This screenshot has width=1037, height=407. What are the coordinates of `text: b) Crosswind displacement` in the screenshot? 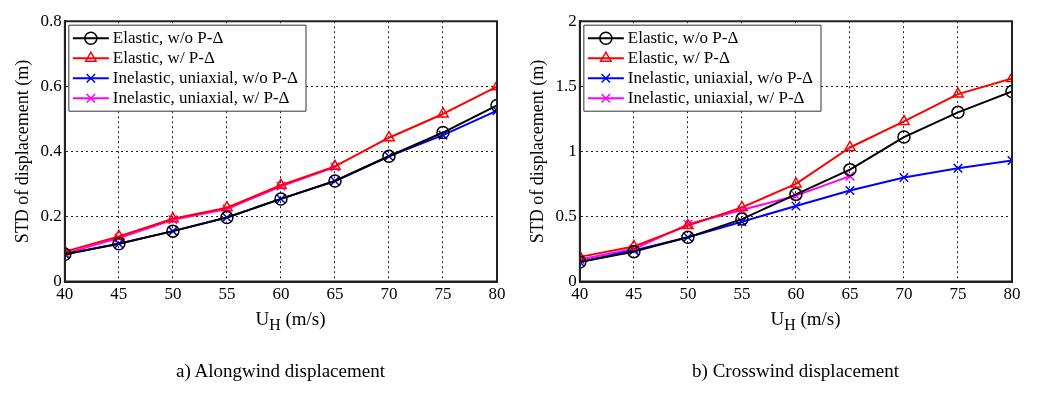 It's located at (795, 370).